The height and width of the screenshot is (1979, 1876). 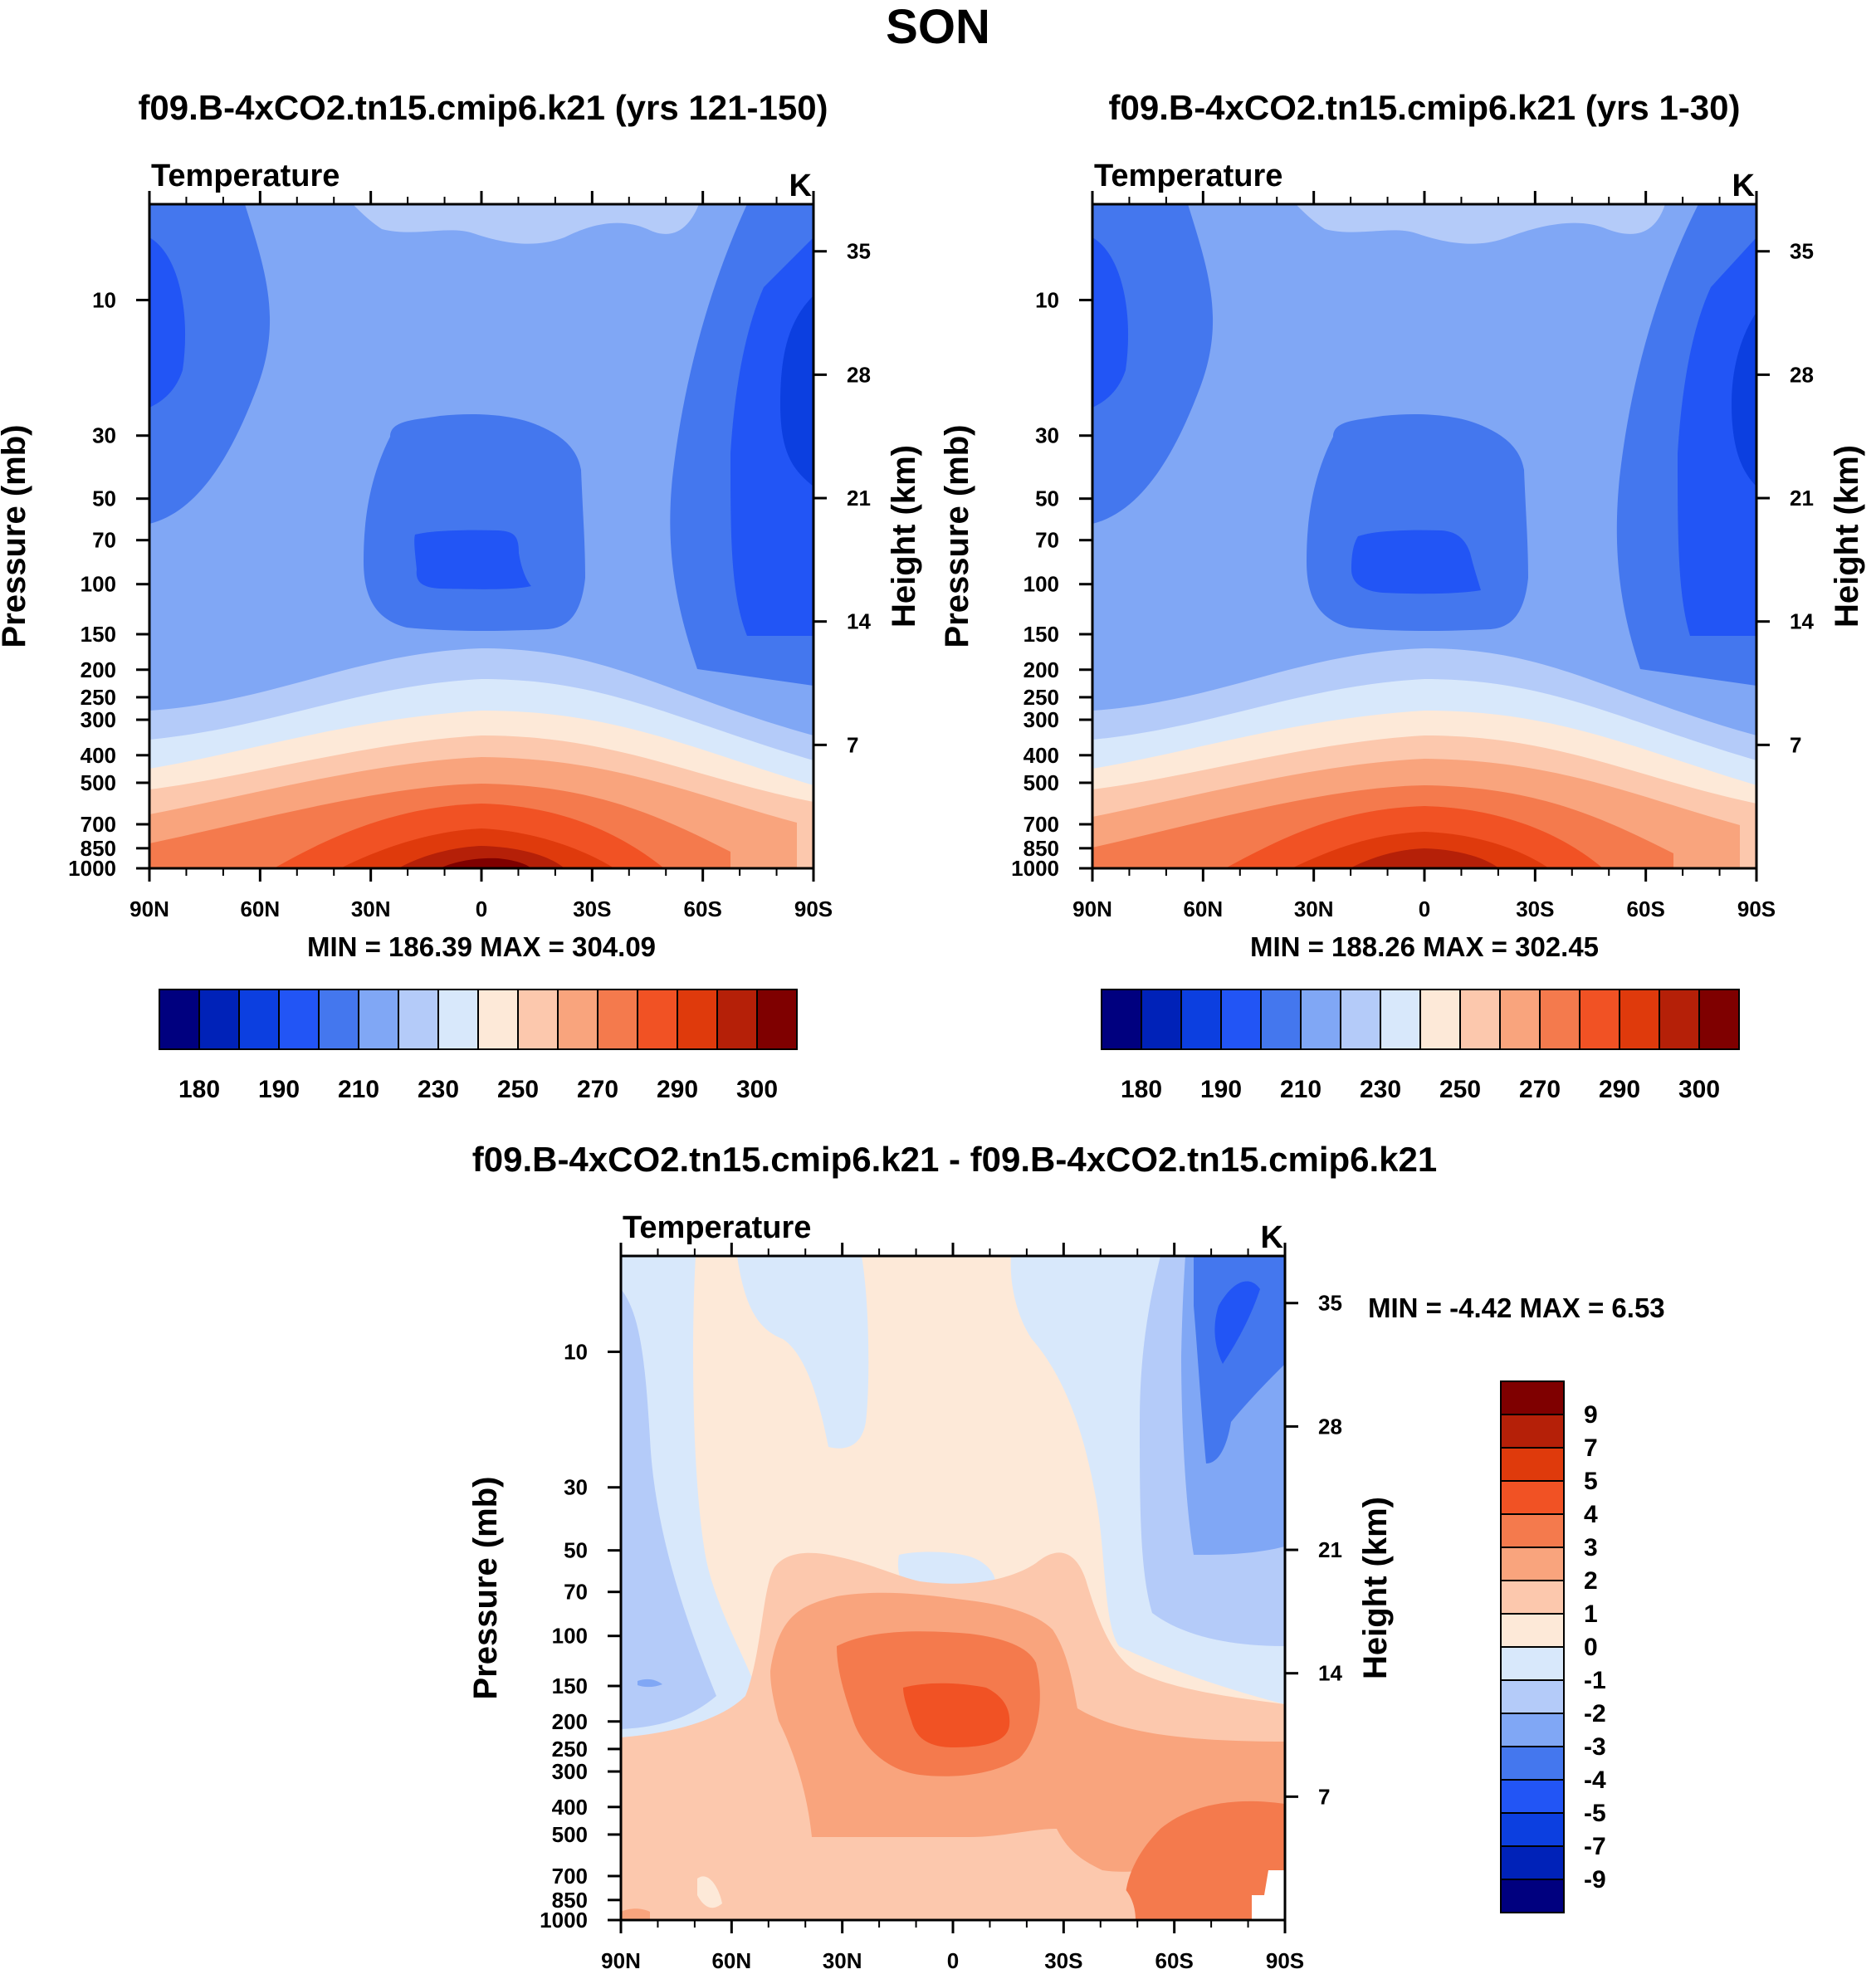 What do you see at coordinates (1802, 498) in the screenshot?
I see `y-right-axis-labels: 35 28 21 14 7` at bounding box center [1802, 498].